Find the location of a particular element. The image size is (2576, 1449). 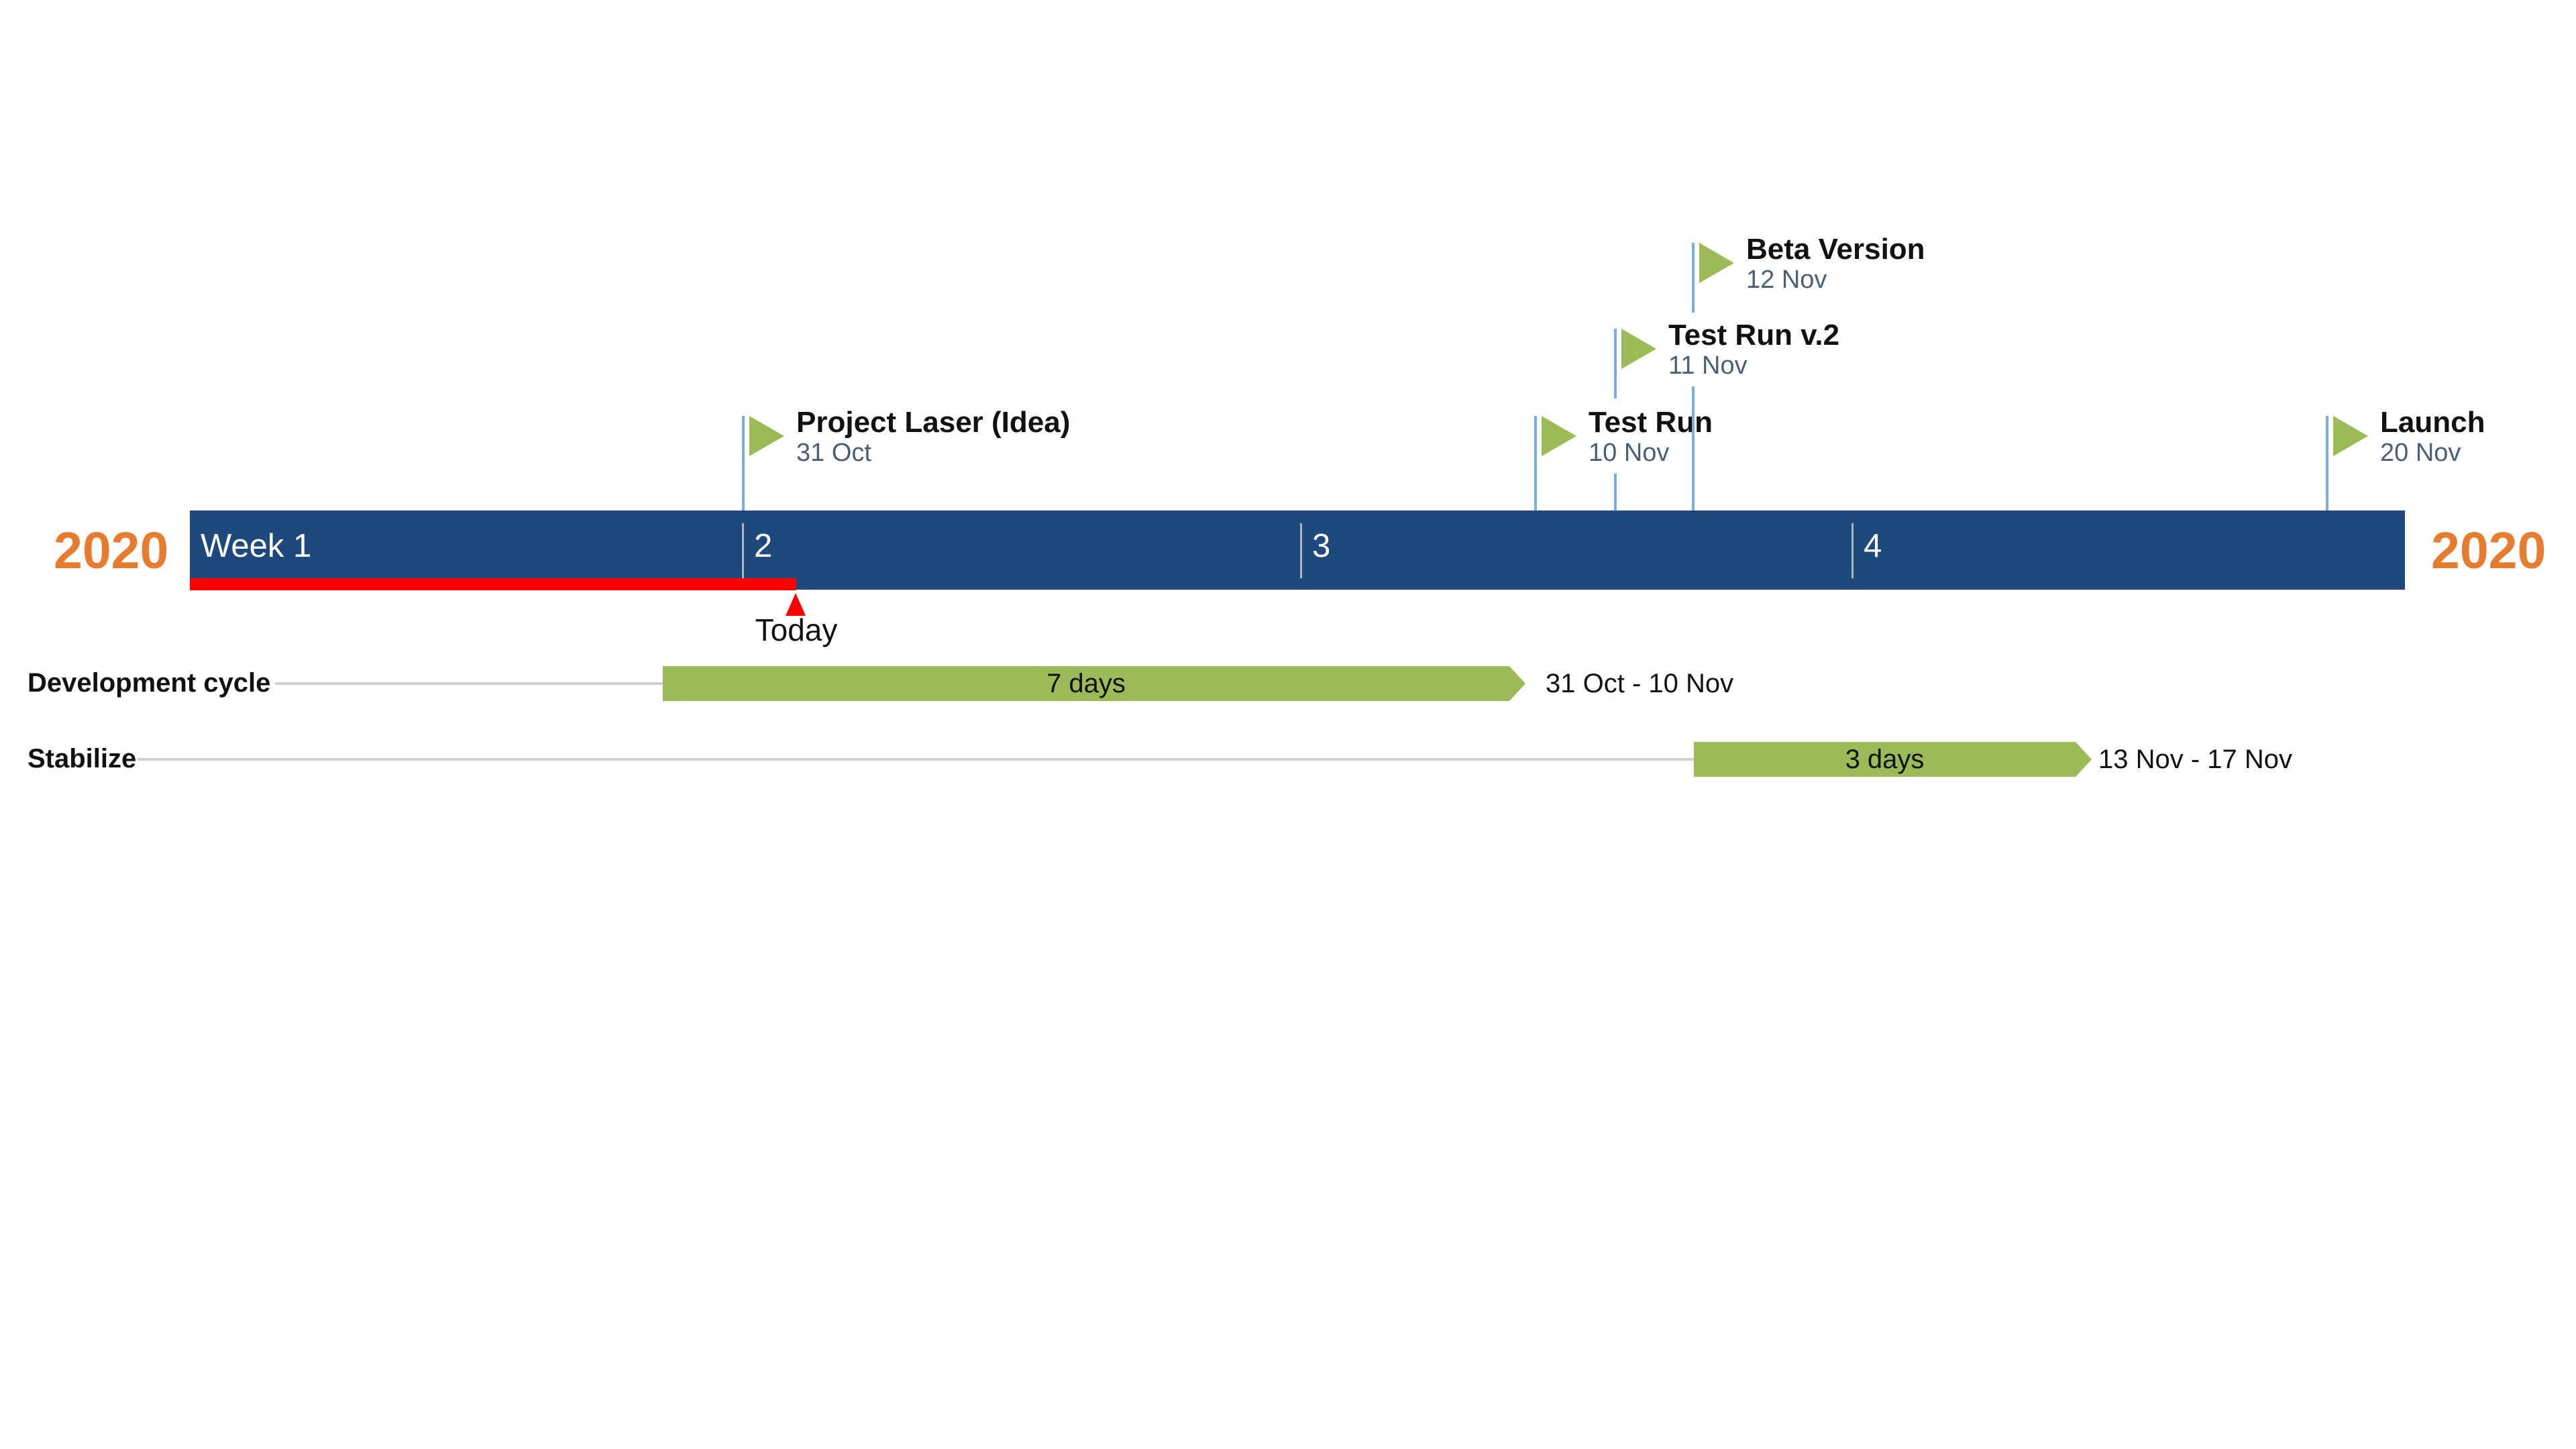

task-date-range: 13 Nov - 17 Nov is located at coordinates (2195, 759).